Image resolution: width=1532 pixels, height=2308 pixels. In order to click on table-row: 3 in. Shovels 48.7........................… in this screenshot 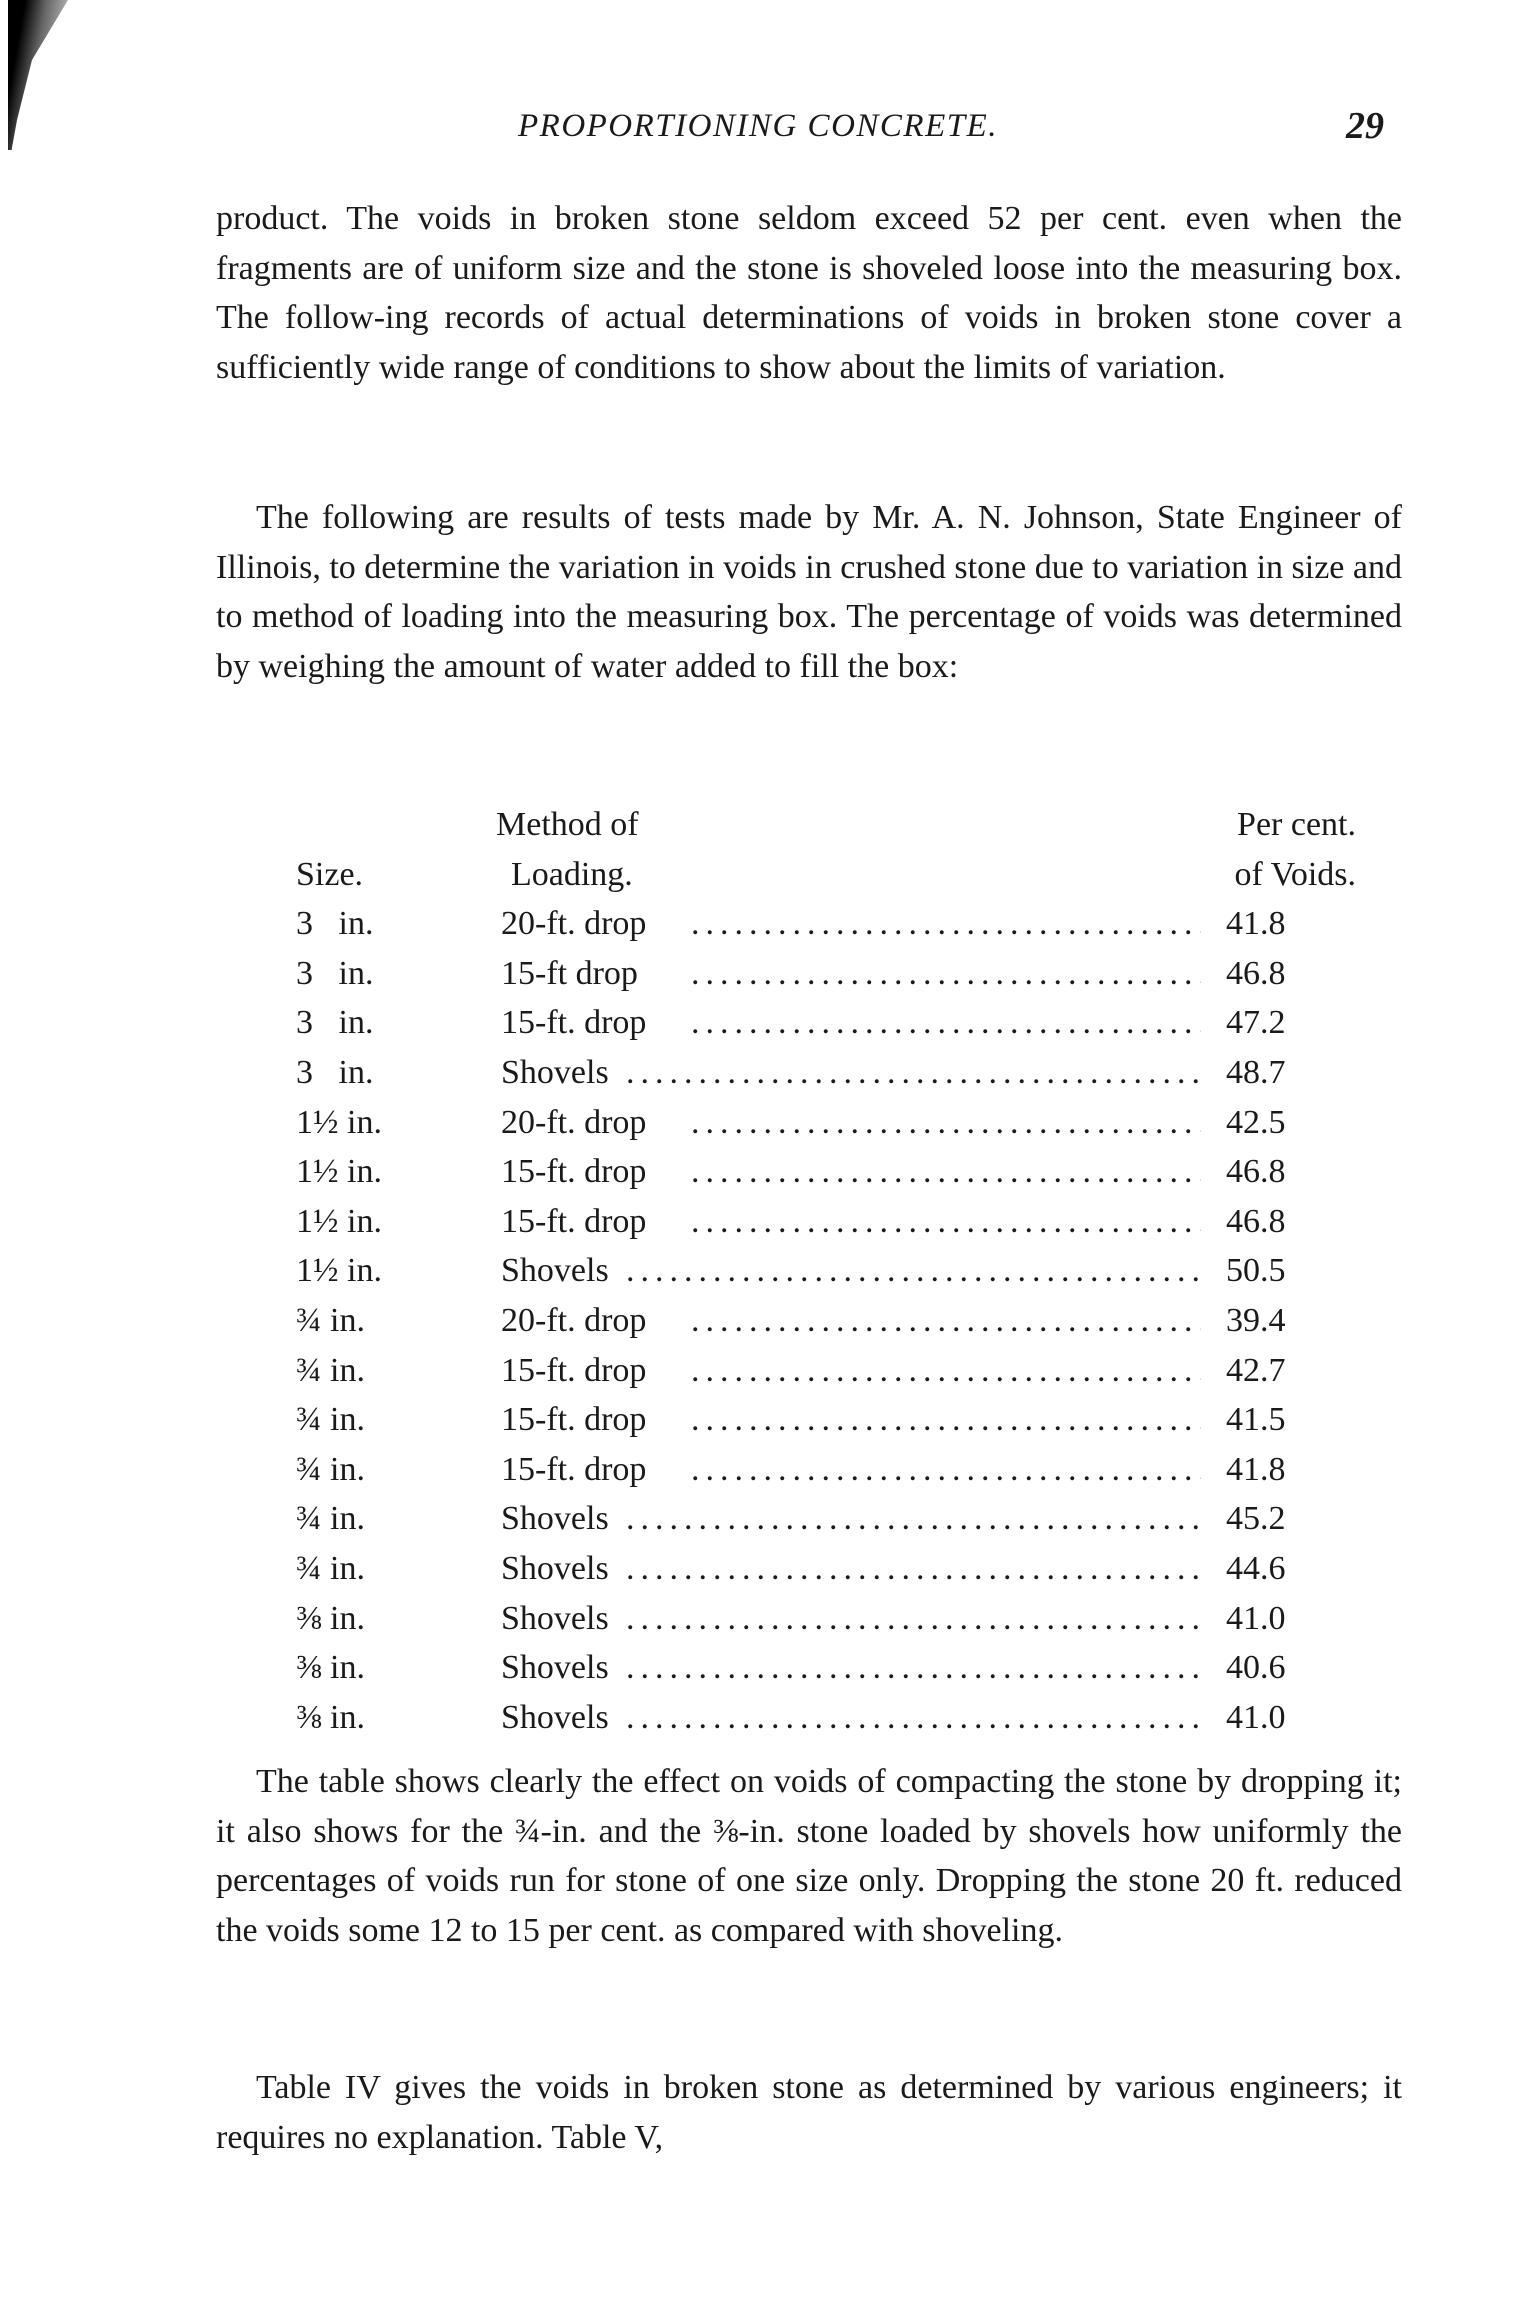, I will do `click(851, 1073)`.